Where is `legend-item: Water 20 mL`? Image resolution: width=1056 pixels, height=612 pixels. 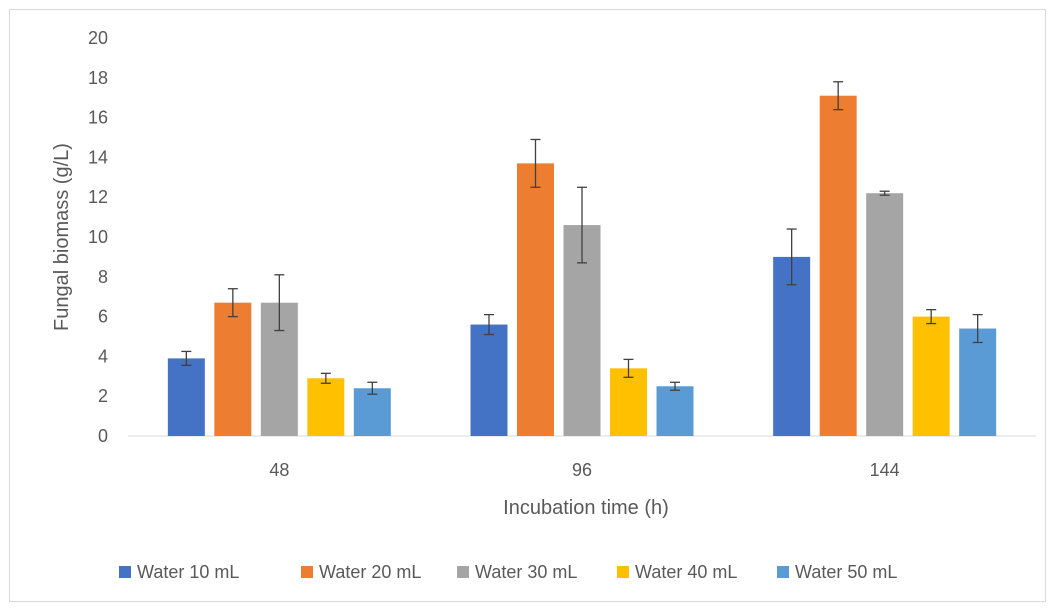 legend-item: Water 20 mL is located at coordinates (361, 572).